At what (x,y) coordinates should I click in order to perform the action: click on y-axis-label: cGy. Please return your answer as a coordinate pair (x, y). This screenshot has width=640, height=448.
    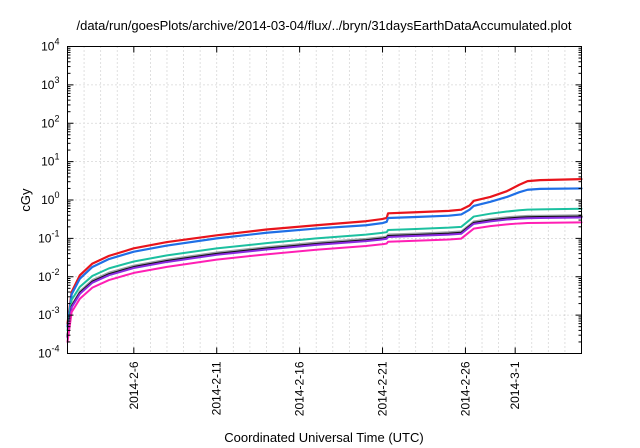
    Looking at the image, I should click on (25, 200).